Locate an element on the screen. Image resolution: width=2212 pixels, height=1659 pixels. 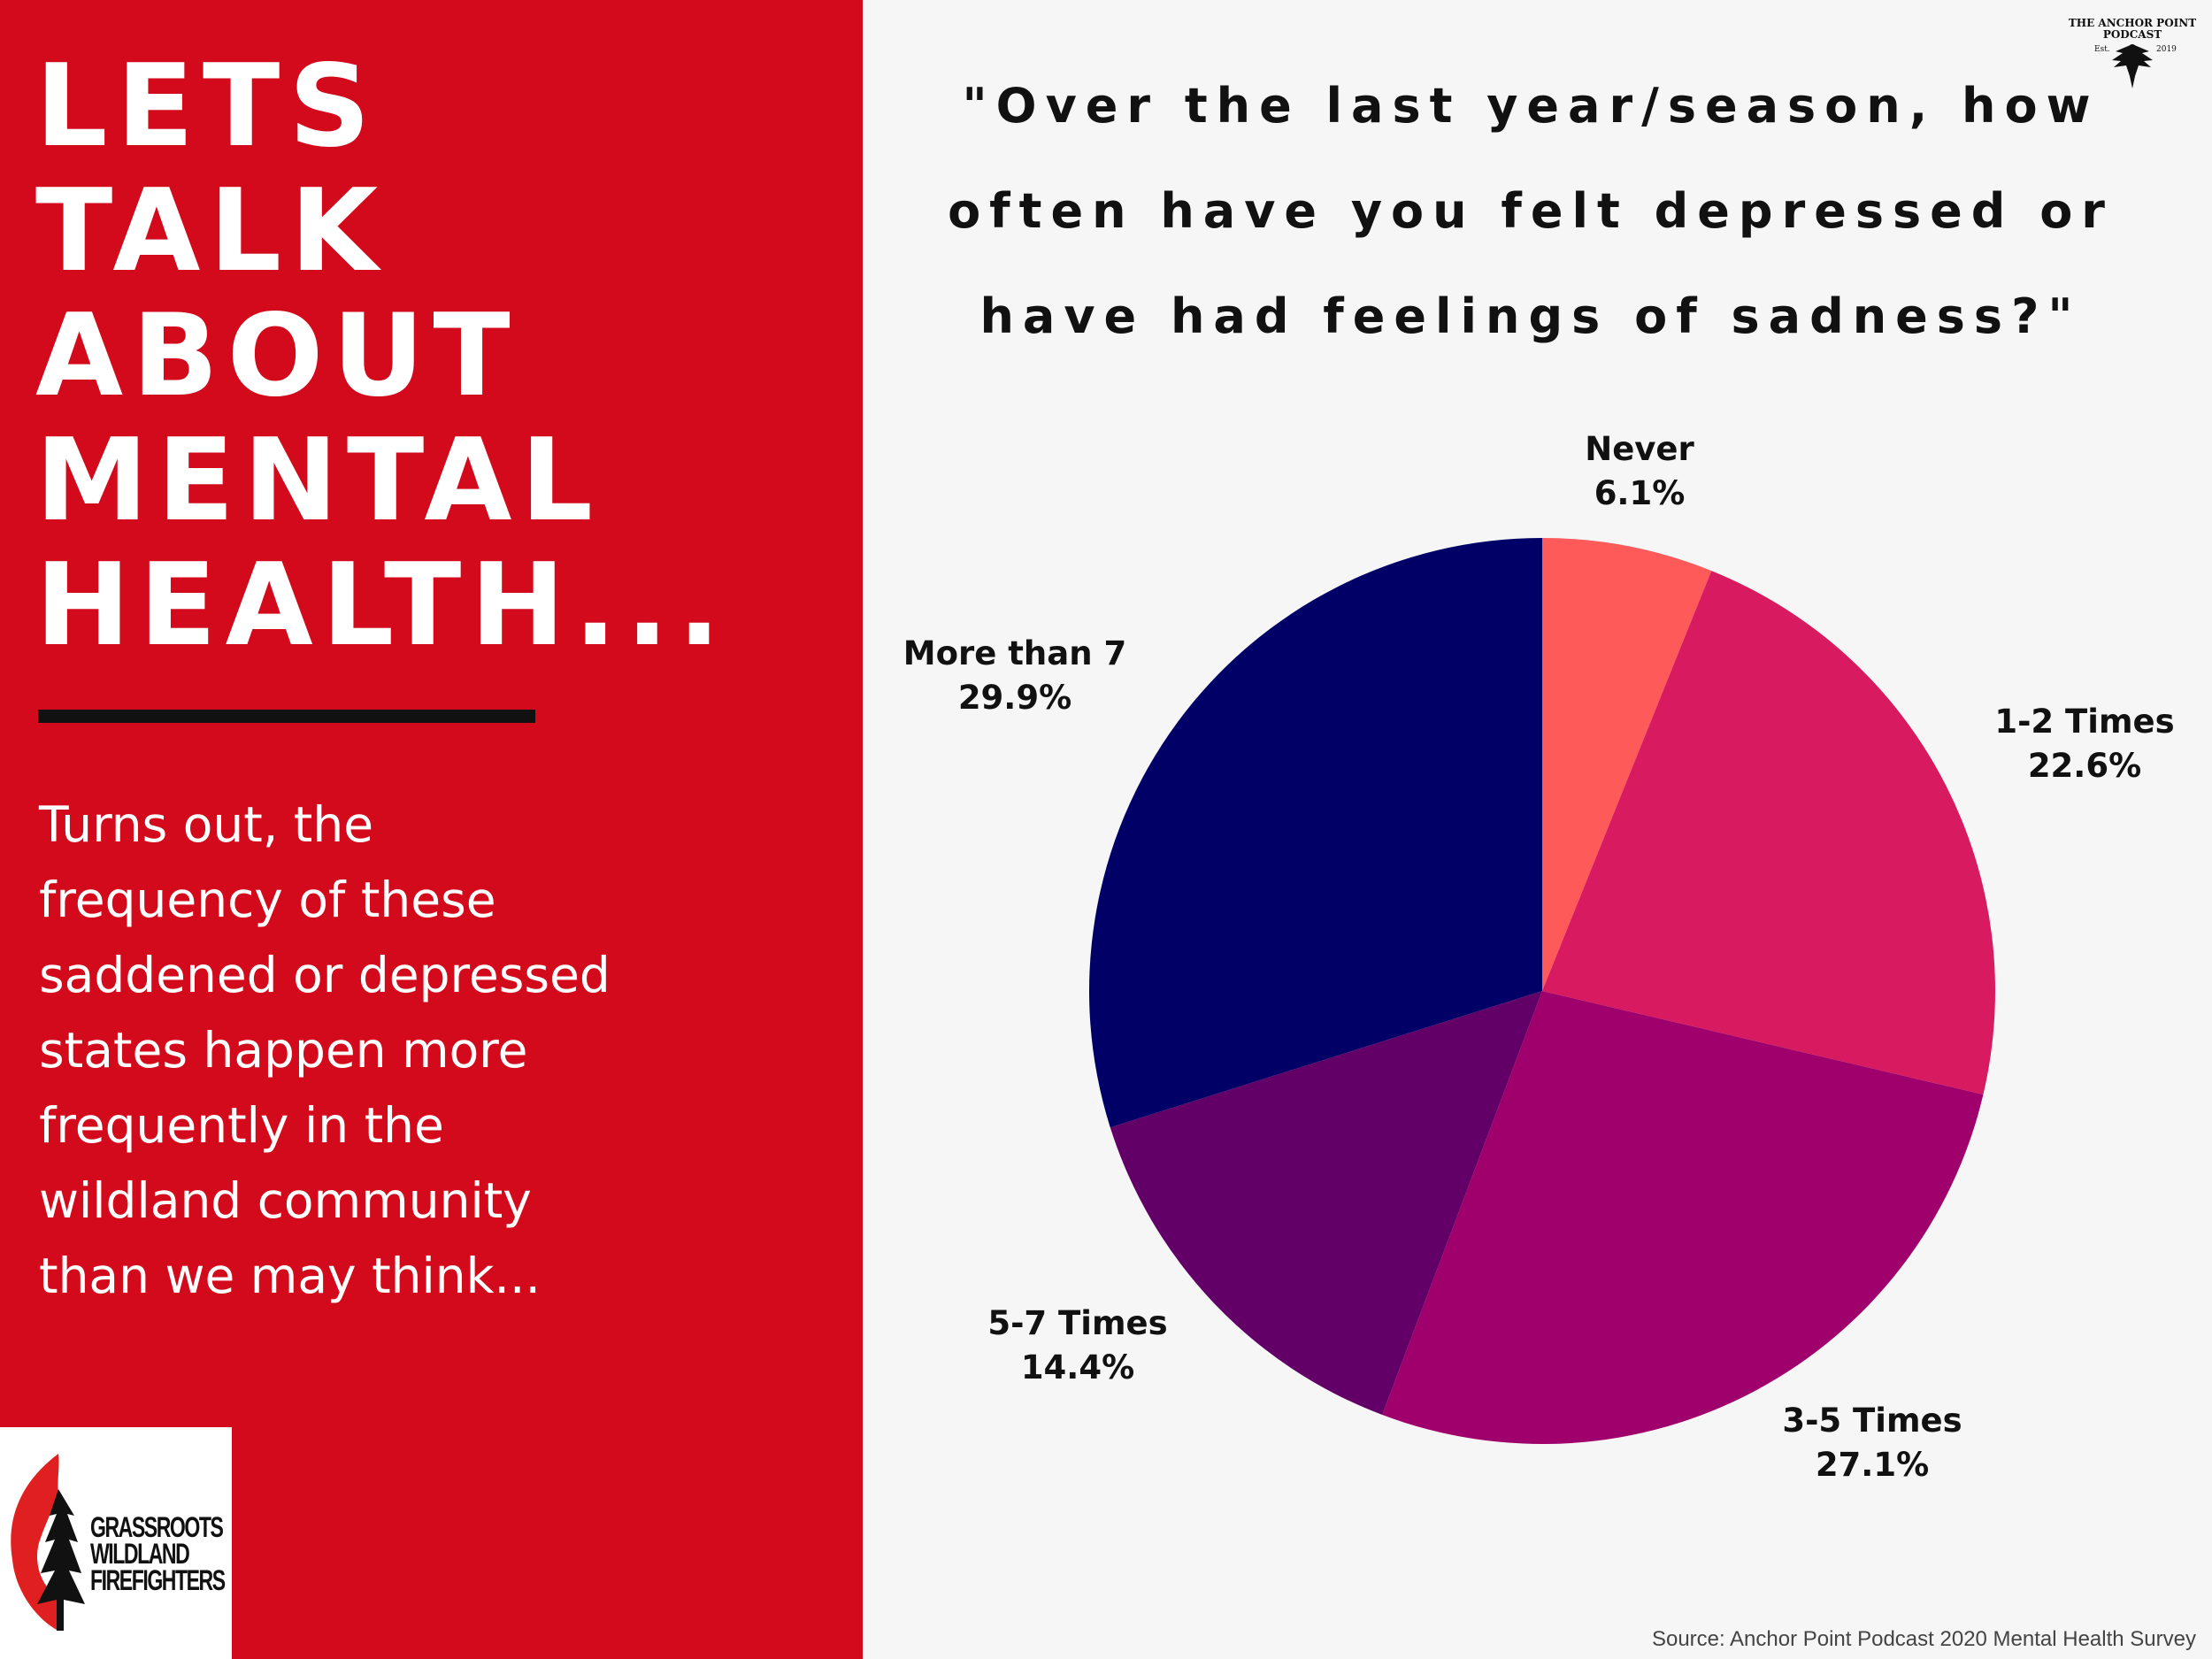
slice-category-label: 3-5 Times is located at coordinates (1872, 1421).